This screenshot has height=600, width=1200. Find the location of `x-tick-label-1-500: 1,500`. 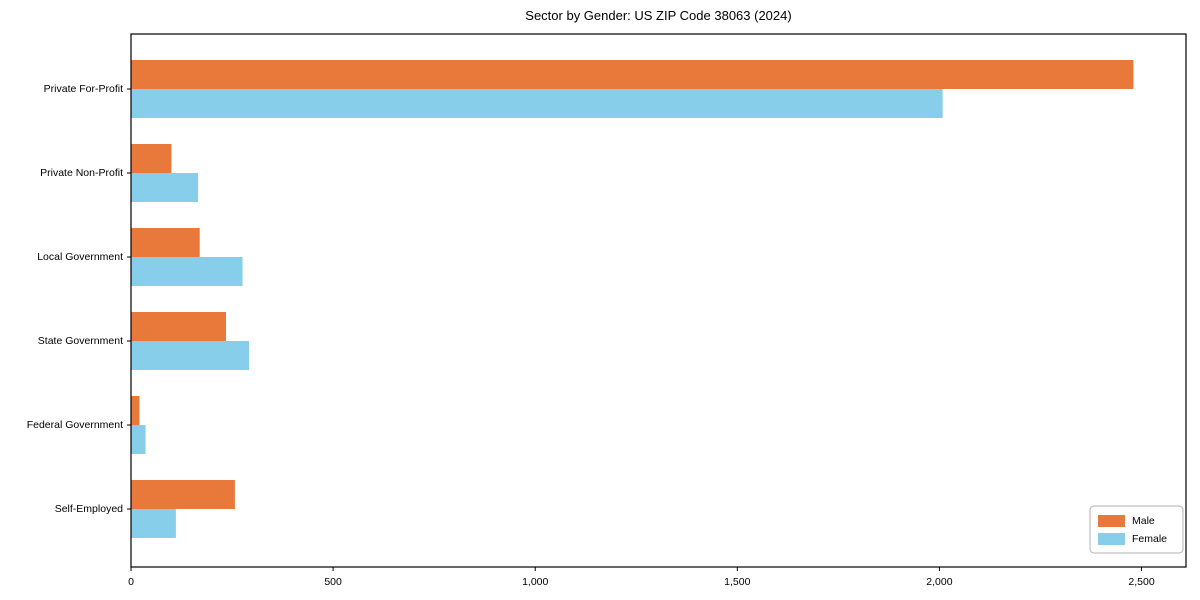

x-tick-label-1-500: 1,500 is located at coordinates (737, 582).